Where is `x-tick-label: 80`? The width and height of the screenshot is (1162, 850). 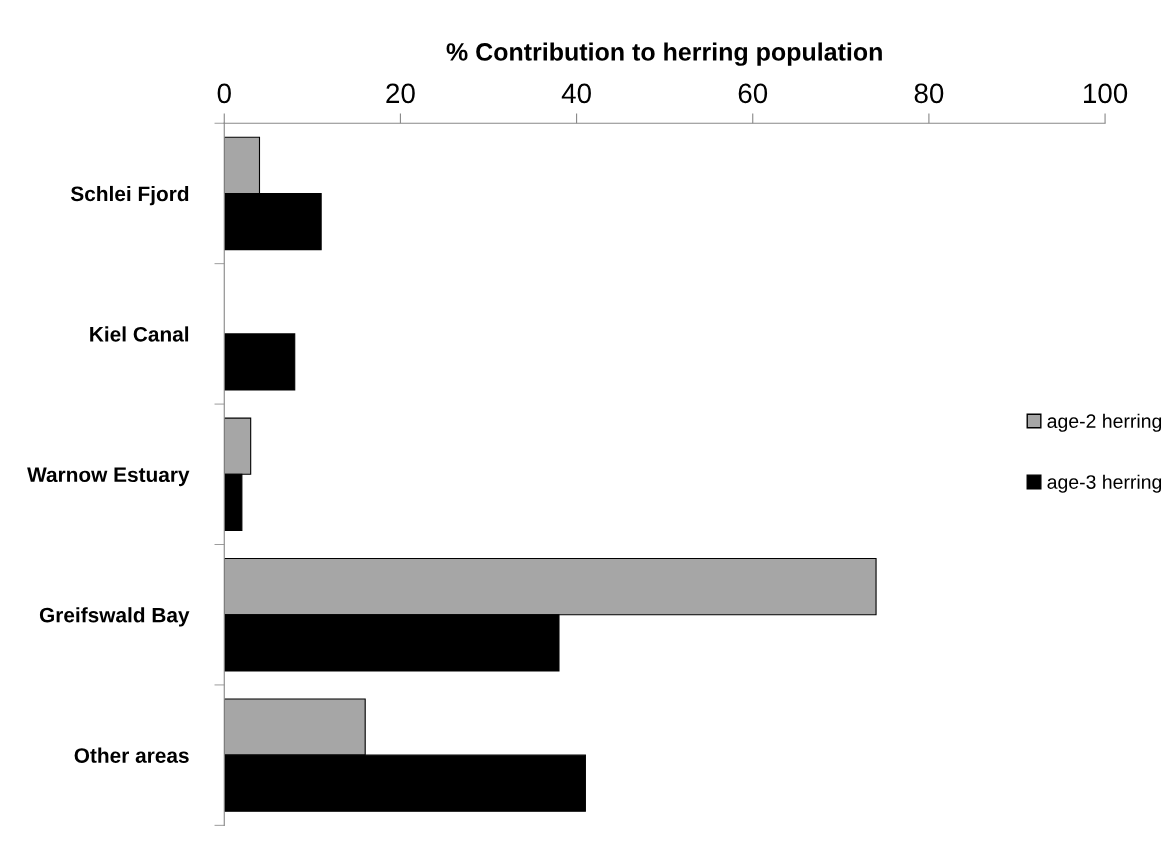
x-tick-label: 80 is located at coordinates (929, 93).